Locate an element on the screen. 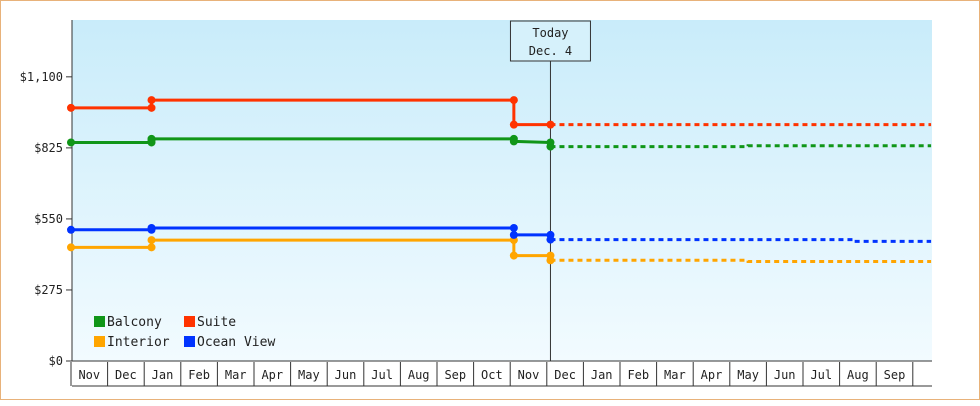  today-label: Today is located at coordinates (550, 33).